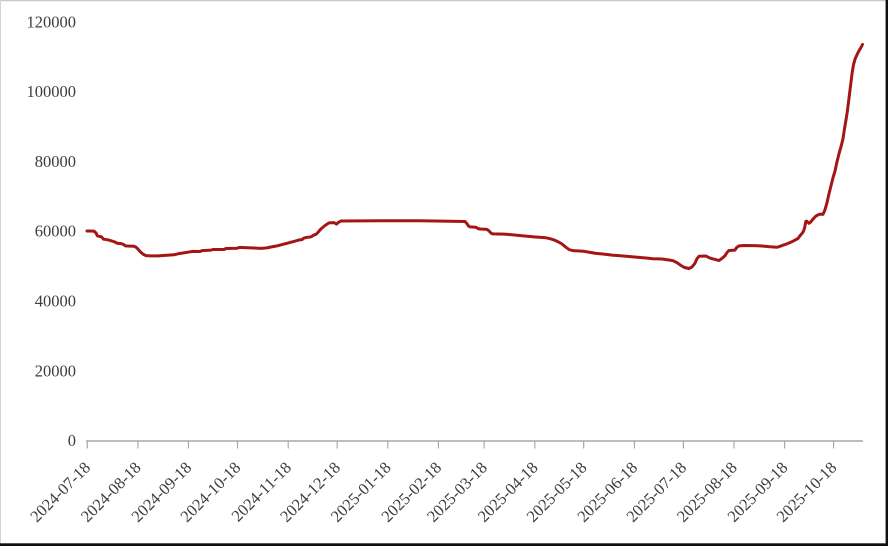 The height and width of the screenshot is (551, 888). What do you see at coordinates (55, 161) in the screenshot?
I see `svg-text: 80000` at bounding box center [55, 161].